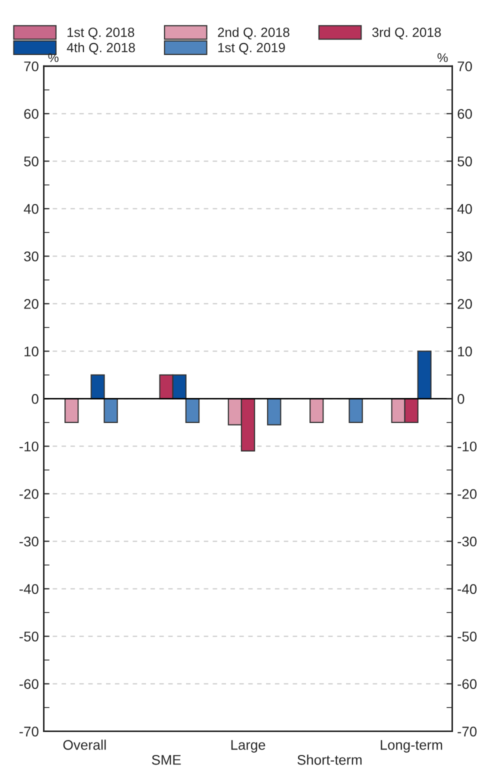  Describe the element at coordinates (29, 731) in the screenshot. I see `y-tick-label: -70` at that location.